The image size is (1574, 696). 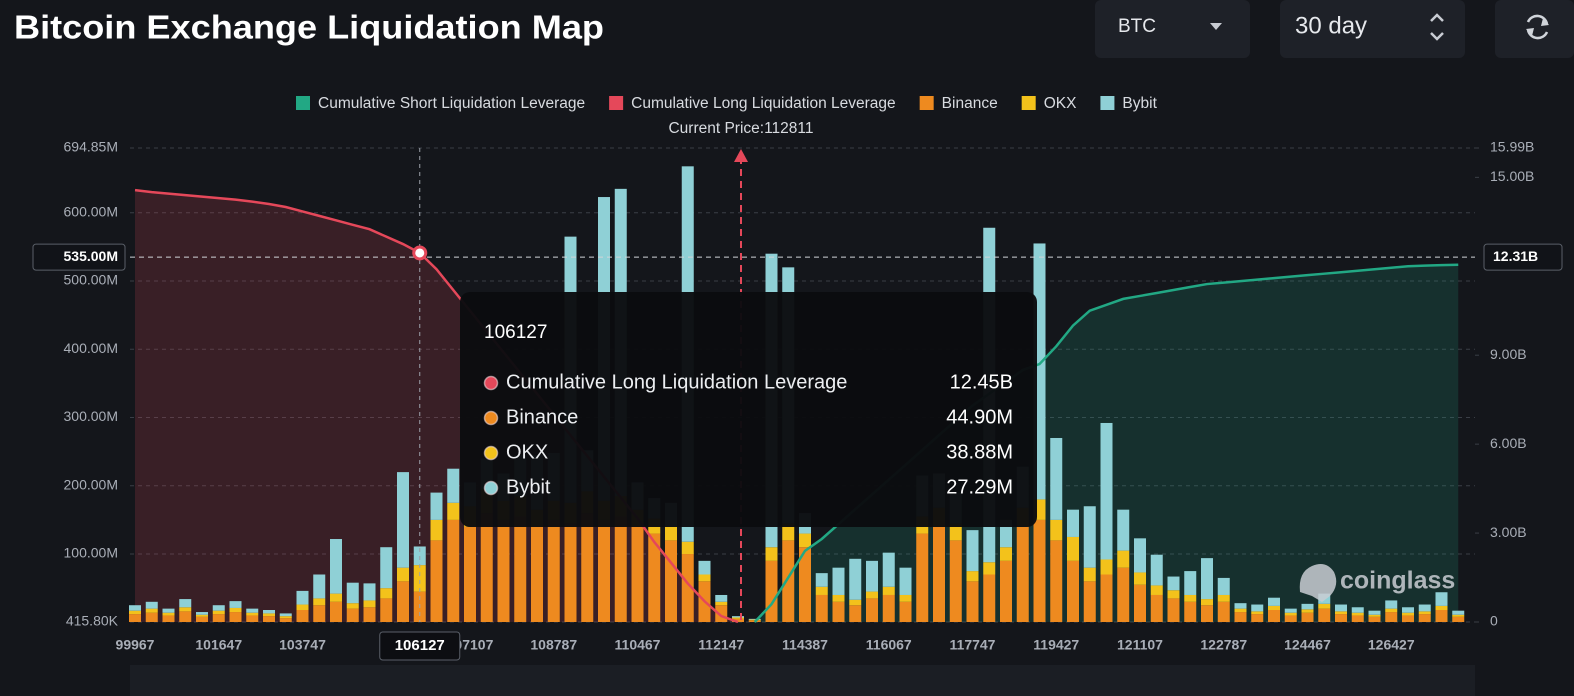 I want to click on watermark: coinglass, so click(x=1397, y=581).